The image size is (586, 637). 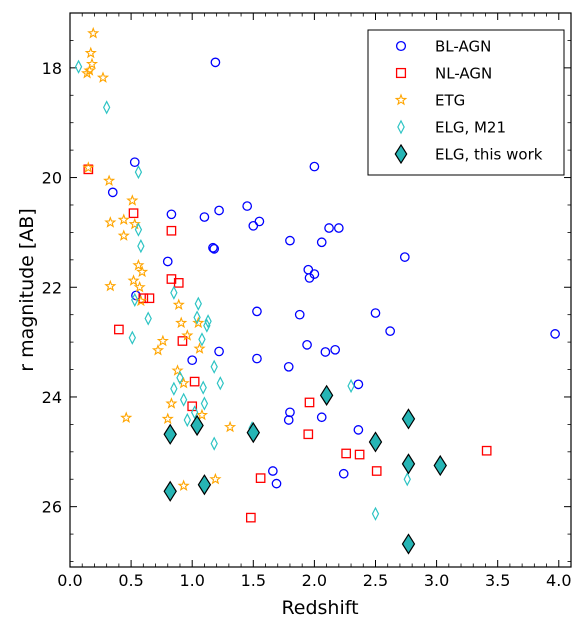 What do you see at coordinates (69, 580) in the screenshot?
I see `x-tick-label: 0.0` at bounding box center [69, 580].